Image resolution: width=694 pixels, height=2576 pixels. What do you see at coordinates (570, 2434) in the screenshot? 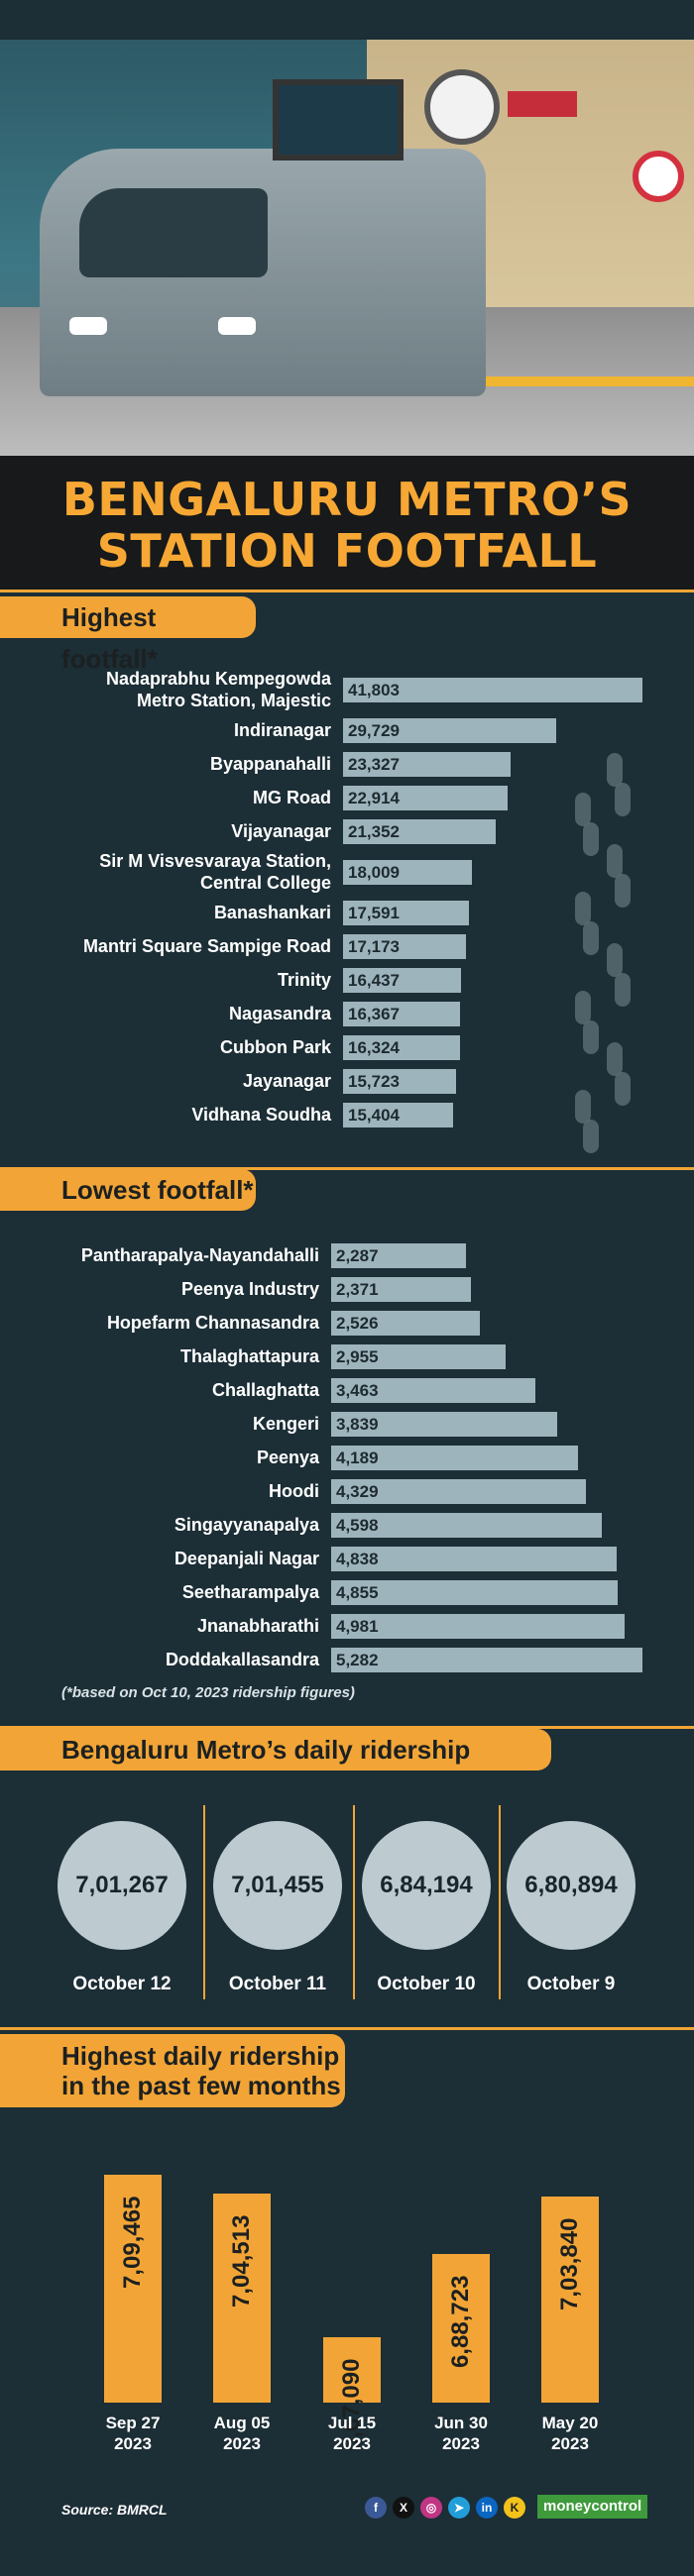
I see `vertical-bar-category: May 20 2023` at bounding box center [570, 2434].